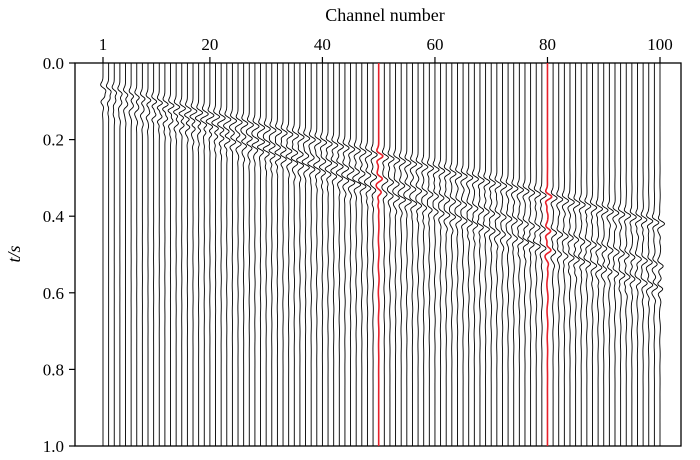 Image resolution: width=700 pixels, height=460 pixels. Describe the element at coordinates (53, 140) in the screenshot. I see `y-tick-label: 0.2` at that location.